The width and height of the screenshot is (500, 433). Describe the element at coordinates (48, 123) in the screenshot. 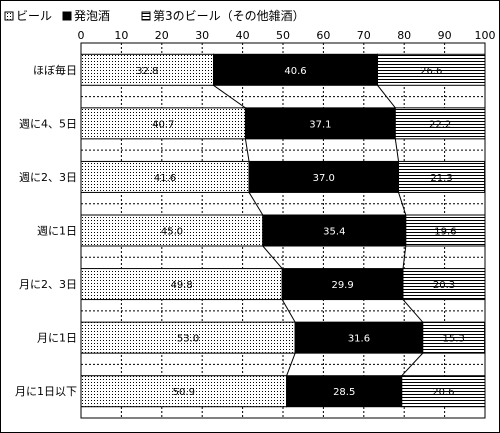

I see `category-label-2: 週に4、5日` at that location.